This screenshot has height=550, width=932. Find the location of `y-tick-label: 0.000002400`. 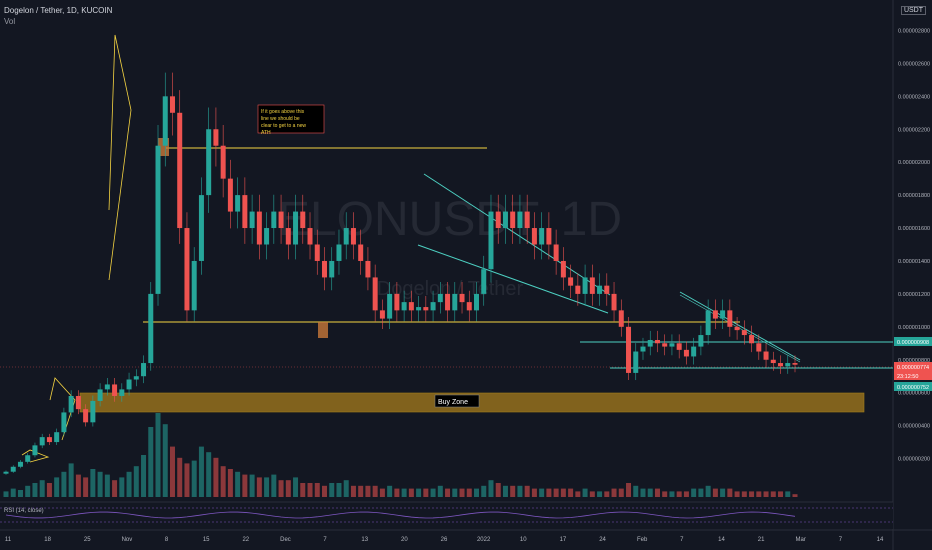

y-tick-label: 0.000002400 is located at coordinates (914, 97).